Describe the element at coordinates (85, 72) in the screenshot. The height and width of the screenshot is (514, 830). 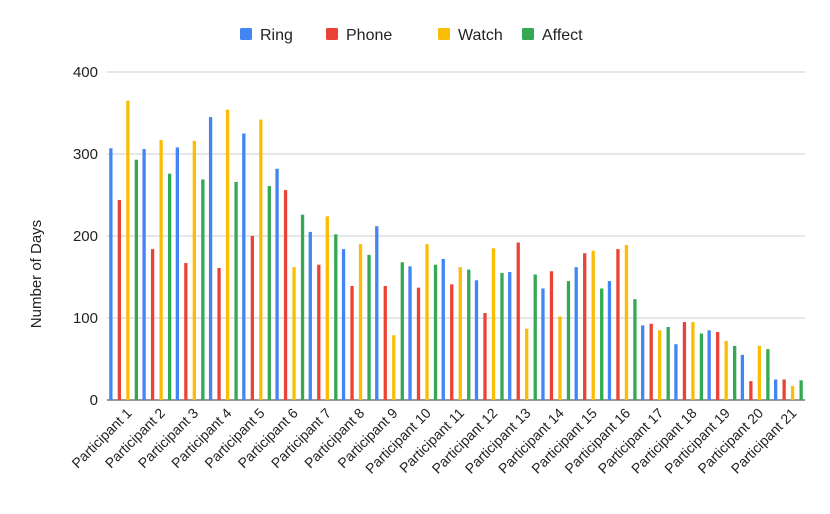
I see `y-tick-label: 400` at that location.